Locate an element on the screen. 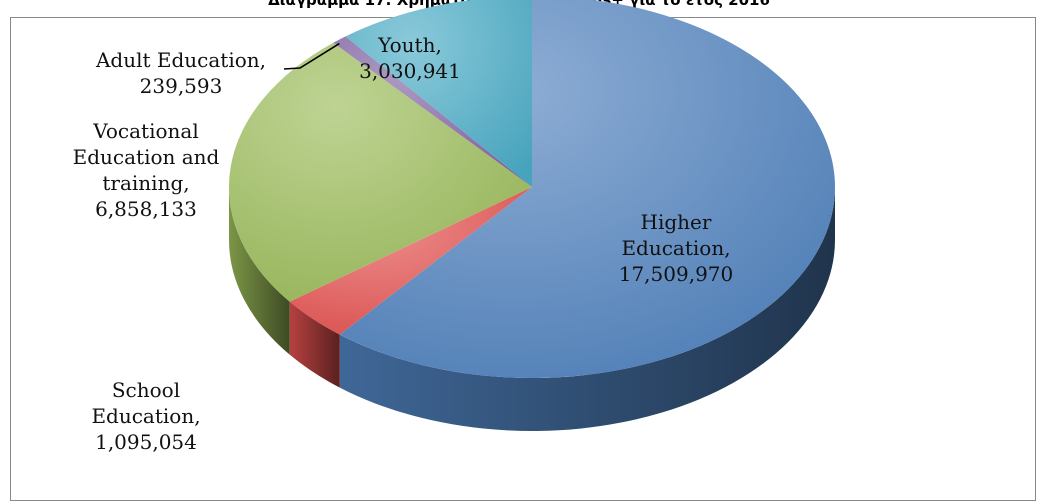 The image size is (1038, 502). pie-slice-youth is located at coordinates (438, 93).